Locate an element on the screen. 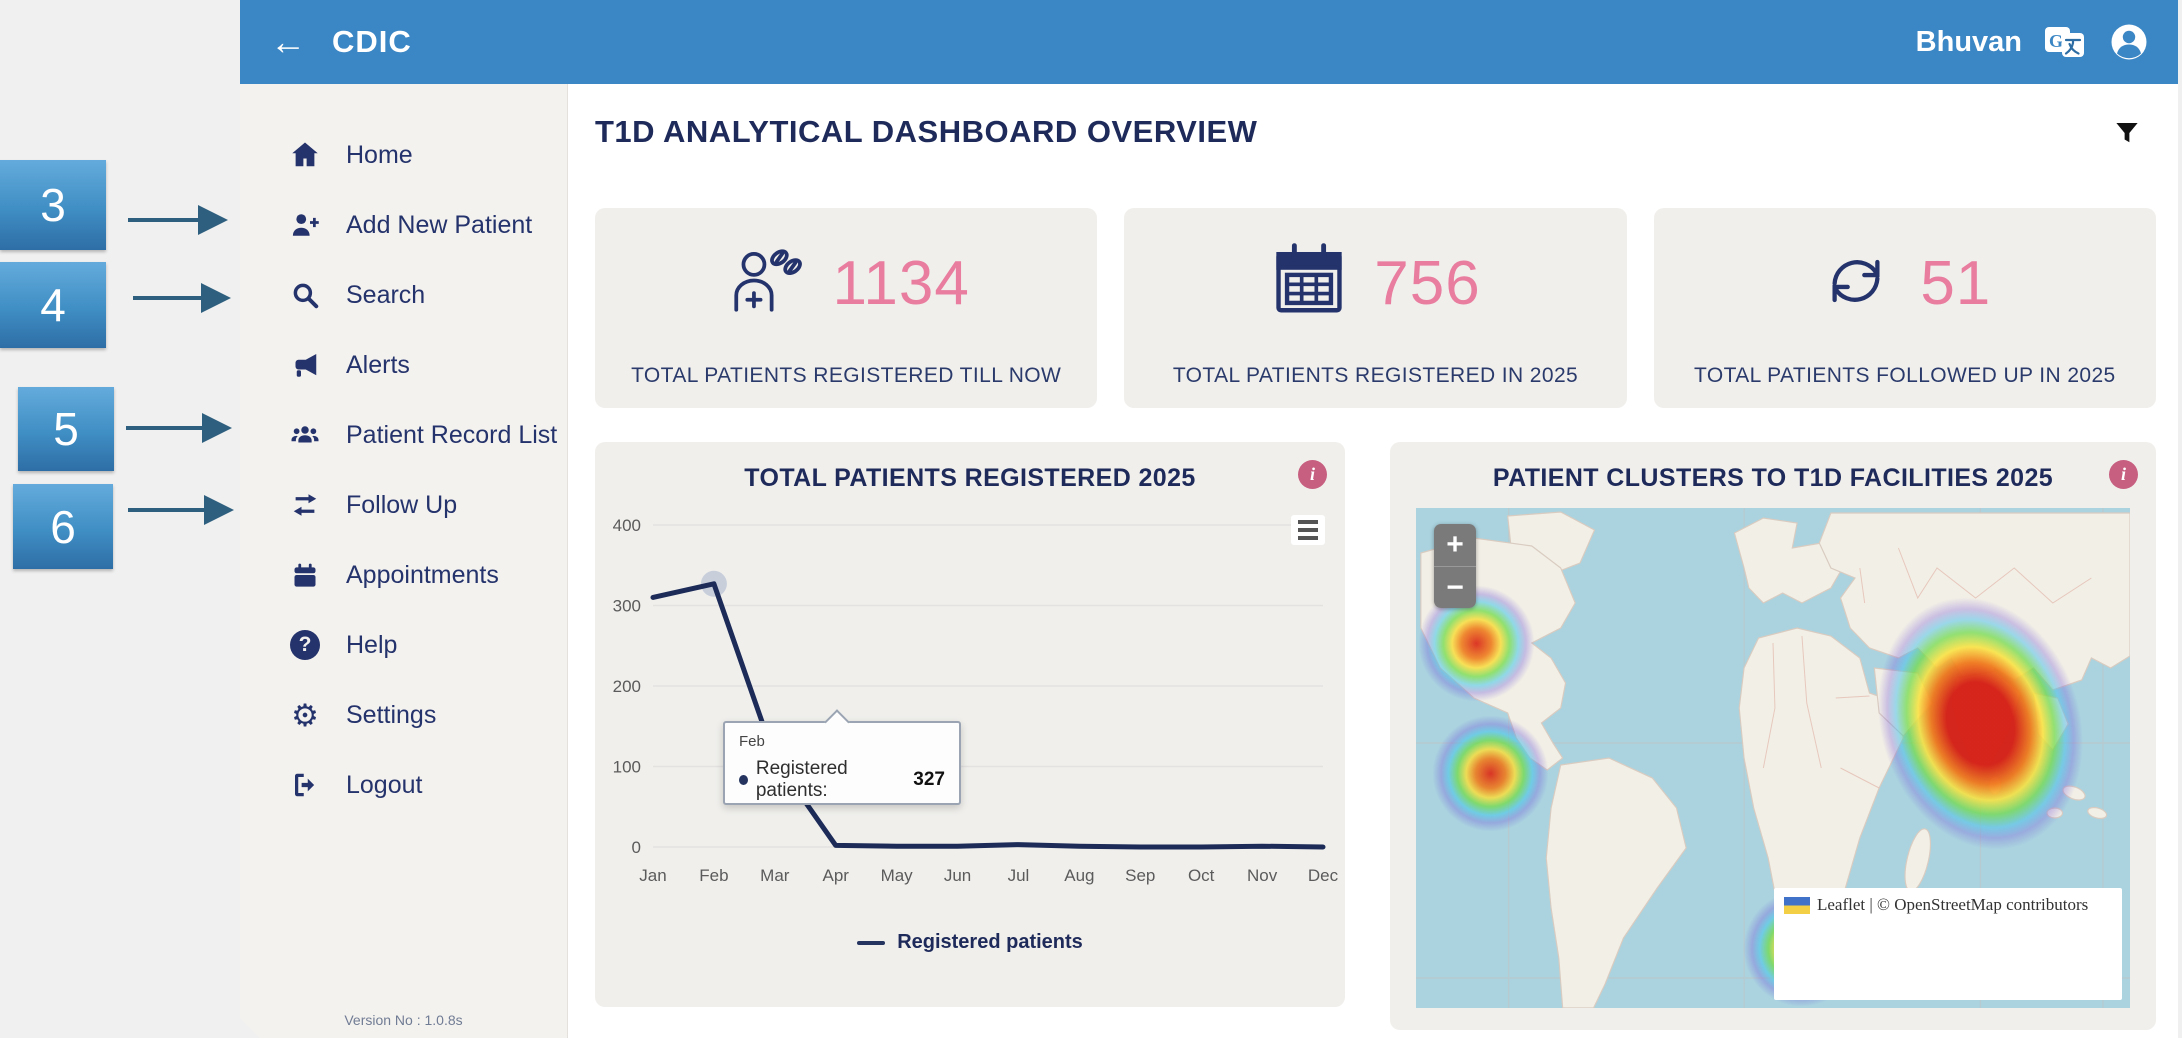  callout-box-5: 5 is located at coordinates (66, 429).